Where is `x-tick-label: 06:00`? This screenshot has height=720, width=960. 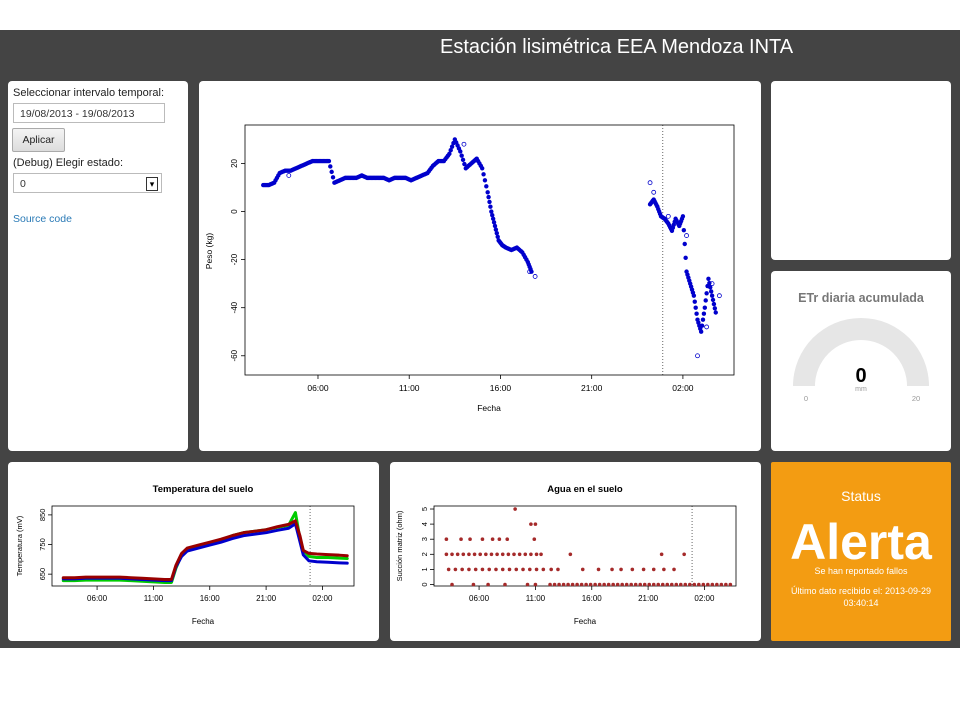
x-tick-label: 06:00 is located at coordinates (479, 598).